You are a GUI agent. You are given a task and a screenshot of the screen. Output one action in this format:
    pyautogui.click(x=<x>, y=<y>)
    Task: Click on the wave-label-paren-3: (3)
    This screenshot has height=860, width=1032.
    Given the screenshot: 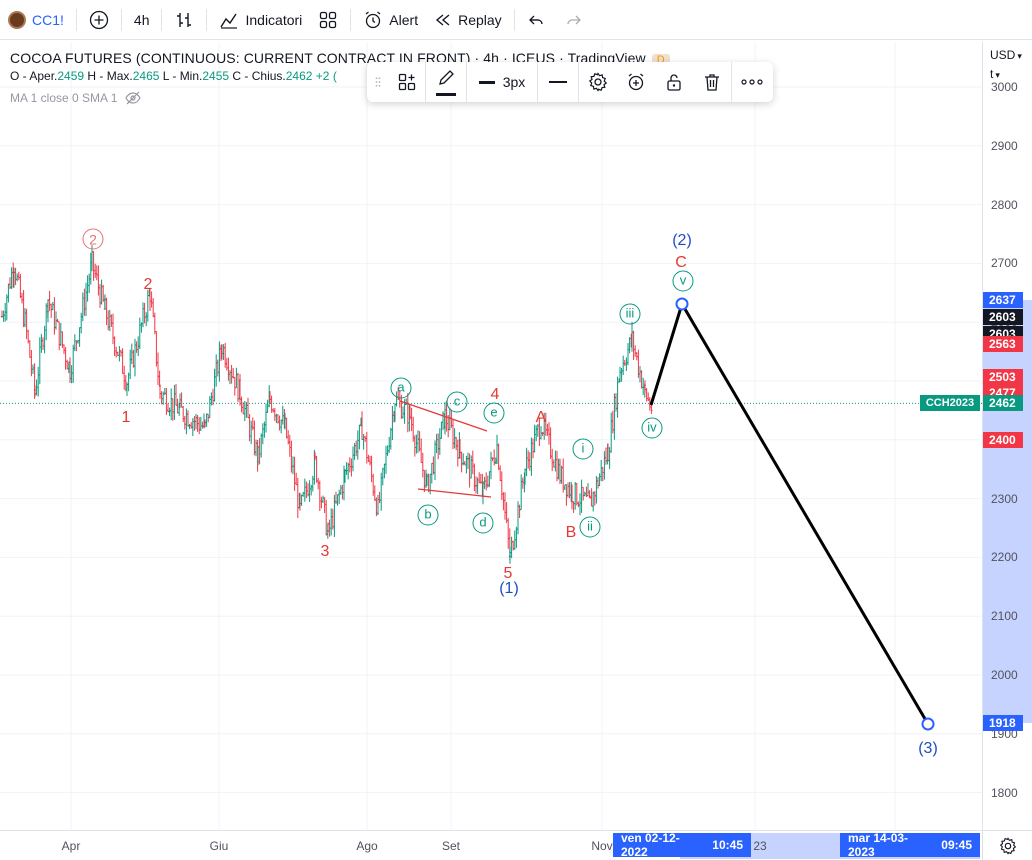 What is the action you would take?
    pyautogui.click(x=928, y=748)
    